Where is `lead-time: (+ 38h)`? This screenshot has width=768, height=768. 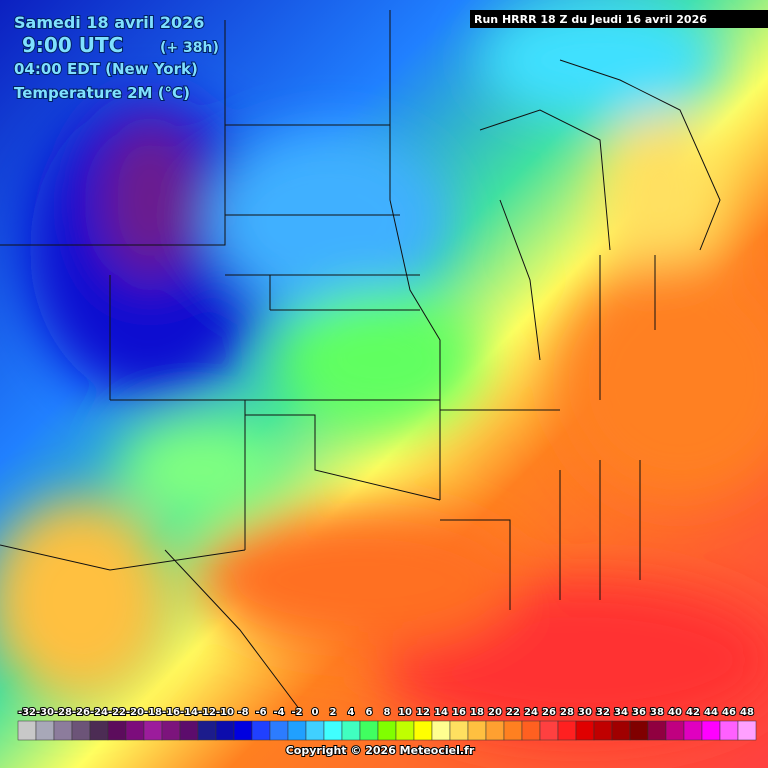 lead-time: (+ 38h) is located at coordinates (189, 48).